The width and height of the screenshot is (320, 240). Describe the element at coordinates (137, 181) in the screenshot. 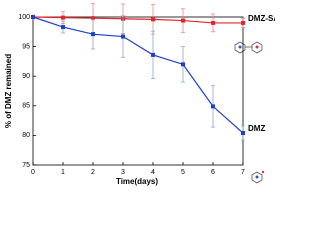

I see `x-axis-title: Time(days)` at that location.